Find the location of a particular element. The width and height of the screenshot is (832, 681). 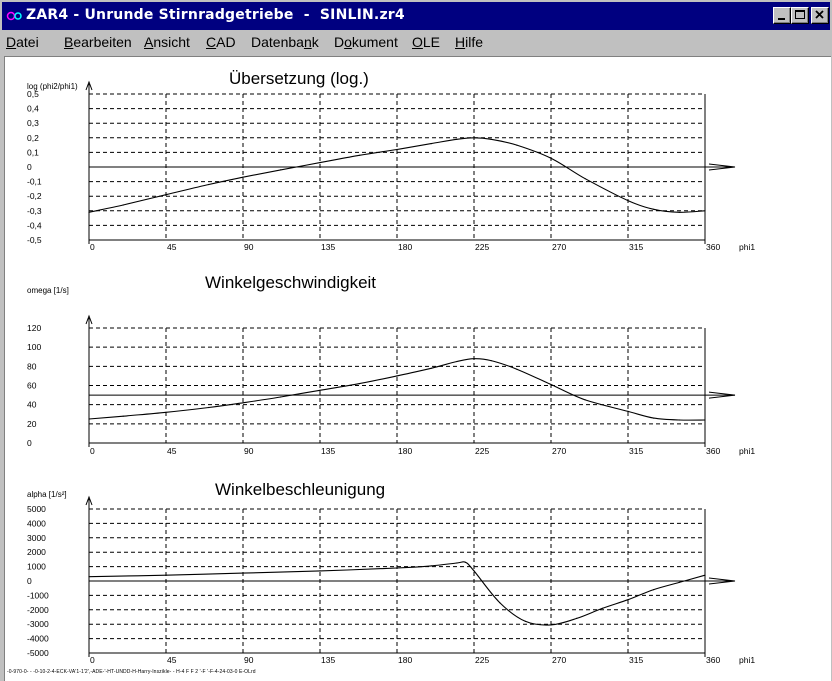

plot-3-ytick: 5000 is located at coordinates (36, 509).